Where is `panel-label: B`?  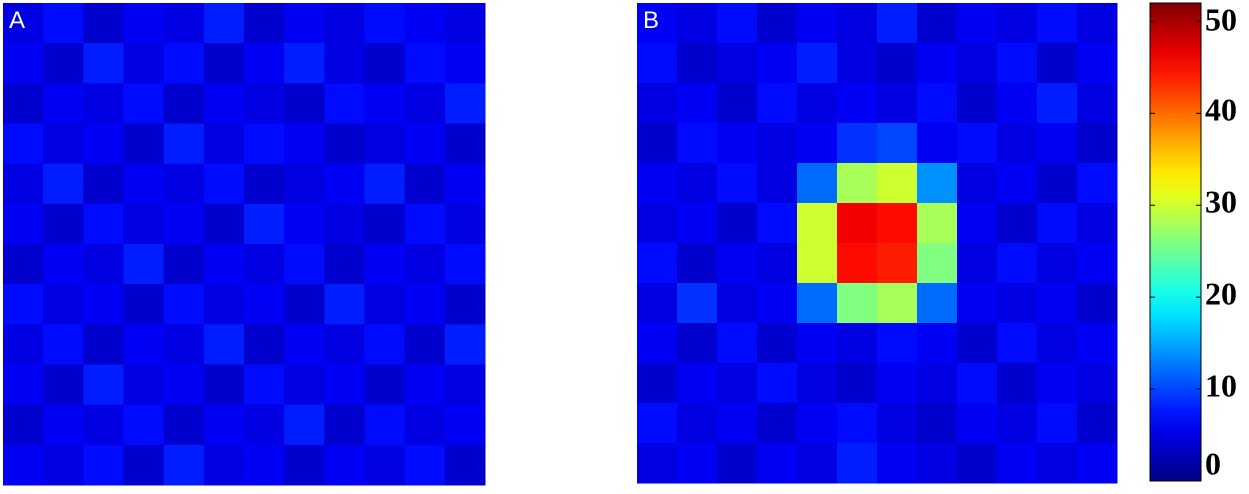
panel-label: B is located at coordinates (651, 20).